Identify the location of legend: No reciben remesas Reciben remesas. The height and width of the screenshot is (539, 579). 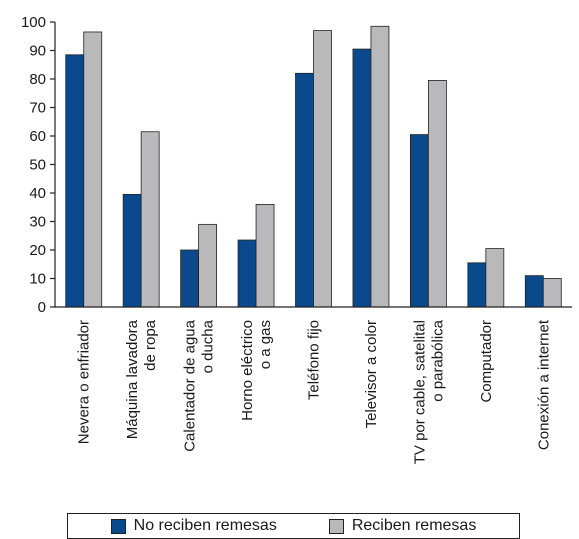
(293, 526).